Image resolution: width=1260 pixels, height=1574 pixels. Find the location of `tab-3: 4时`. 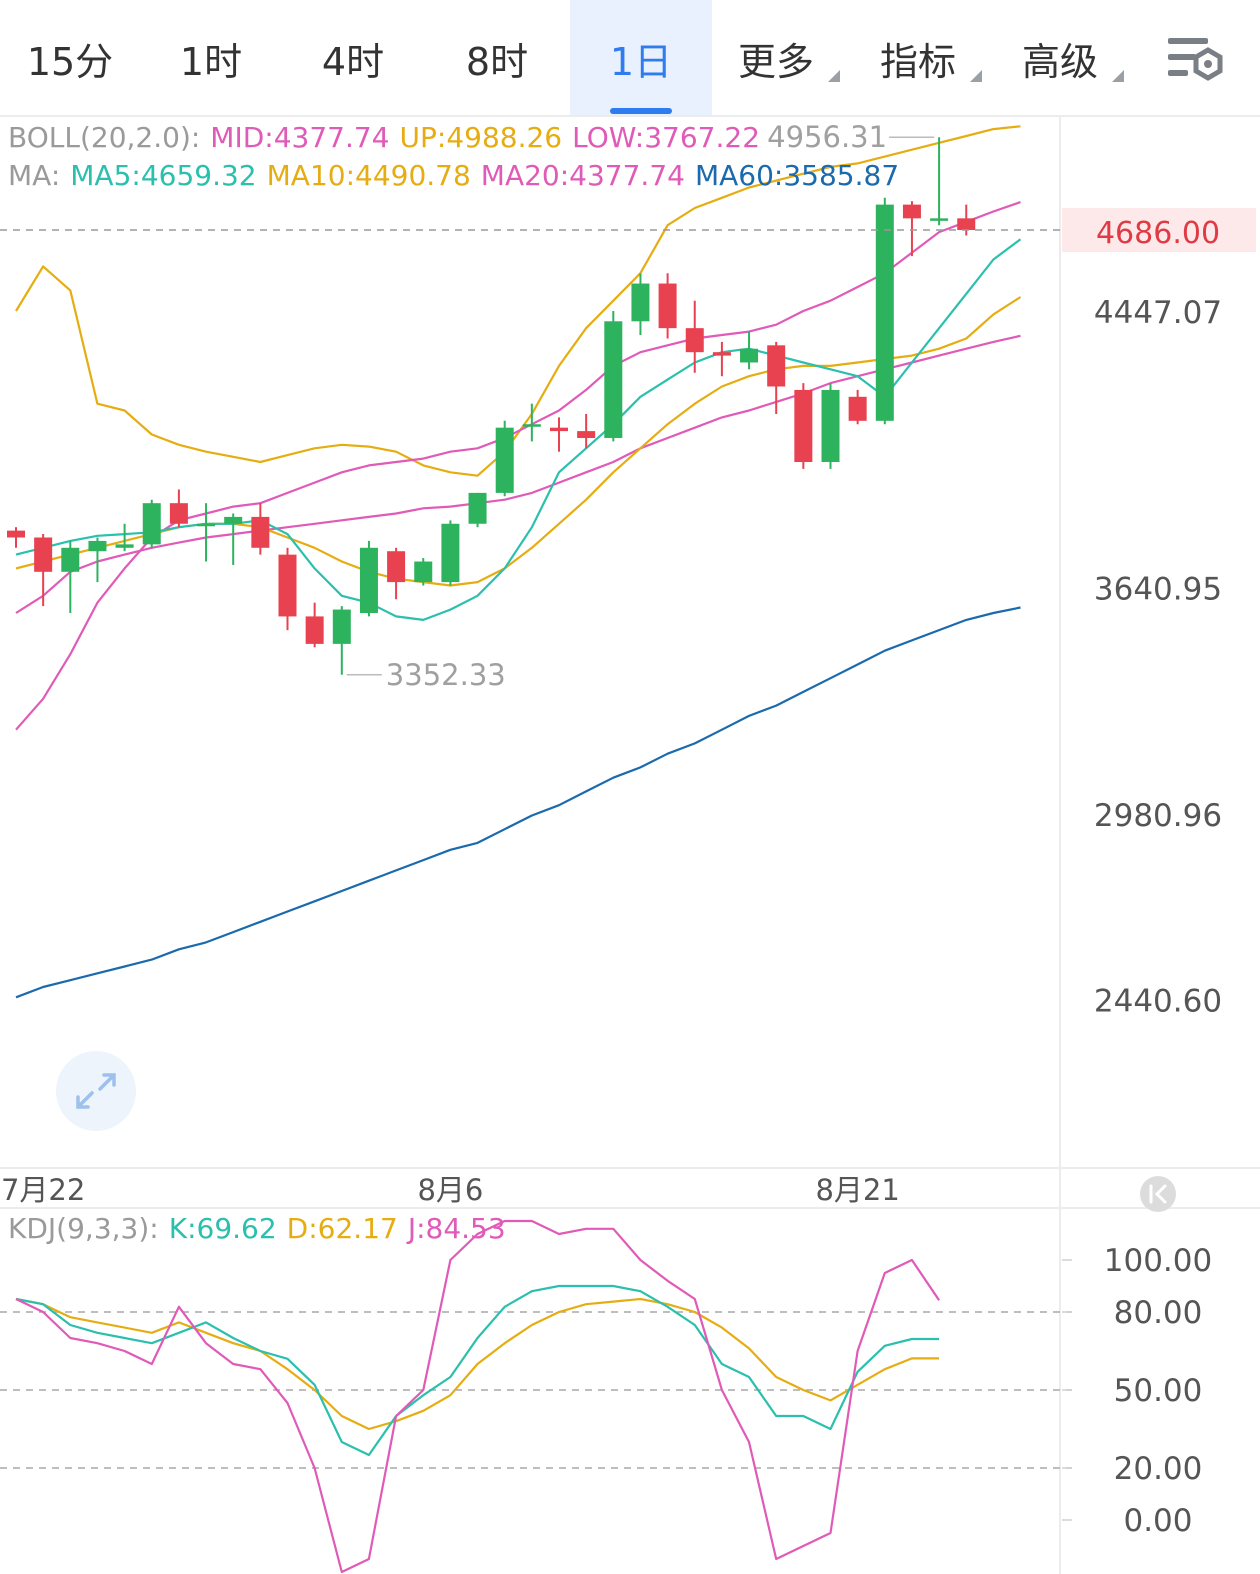

tab-3: 4时 is located at coordinates (353, 58).